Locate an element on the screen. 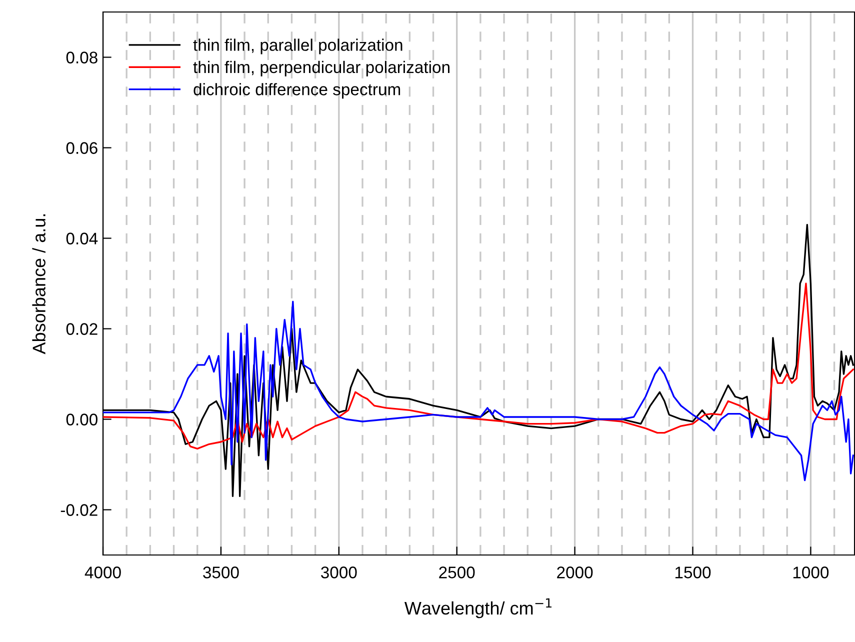 This screenshot has width=855, height=642. y-axis-title: Absorbance / a.u. is located at coordinates (39, 284).